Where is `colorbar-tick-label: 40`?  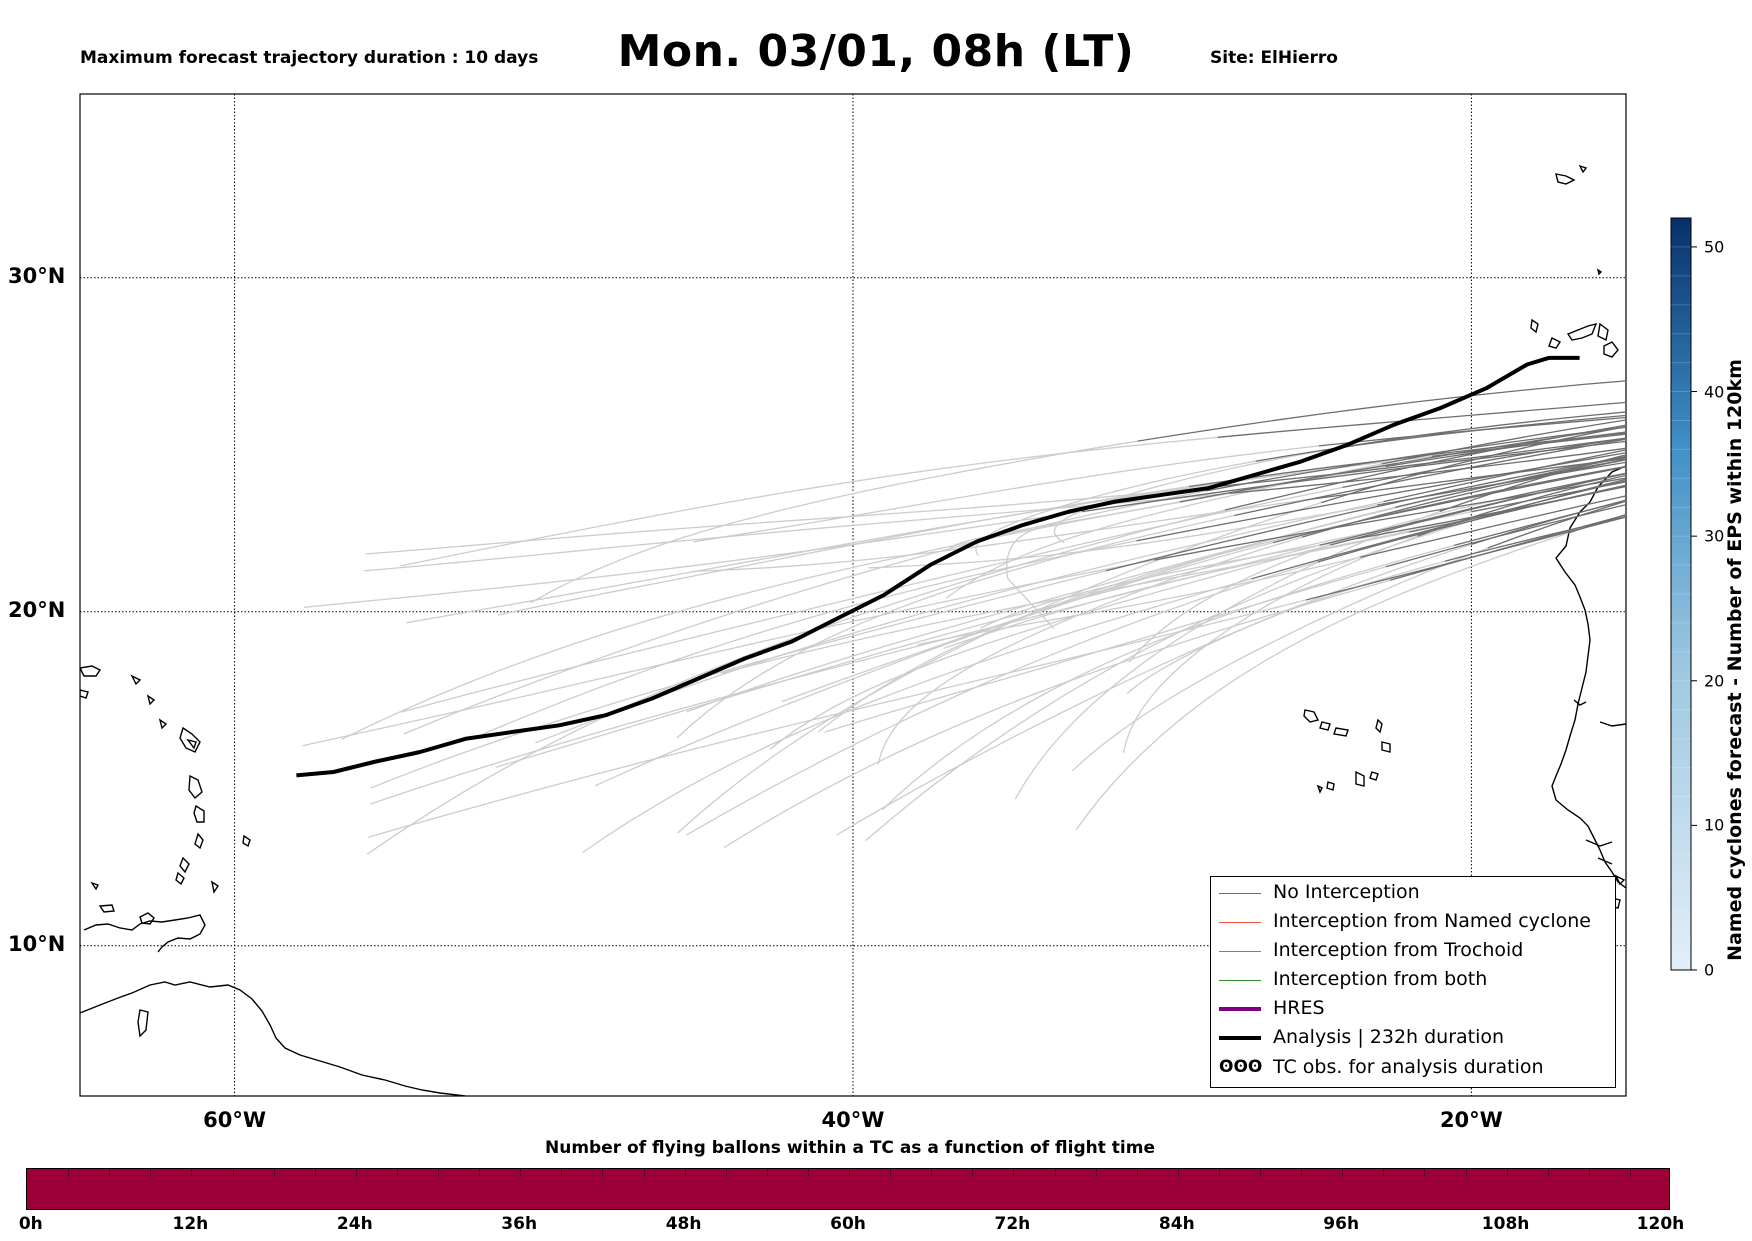 colorbar-tick-label: 40 is located at coordinates (1714, 392).